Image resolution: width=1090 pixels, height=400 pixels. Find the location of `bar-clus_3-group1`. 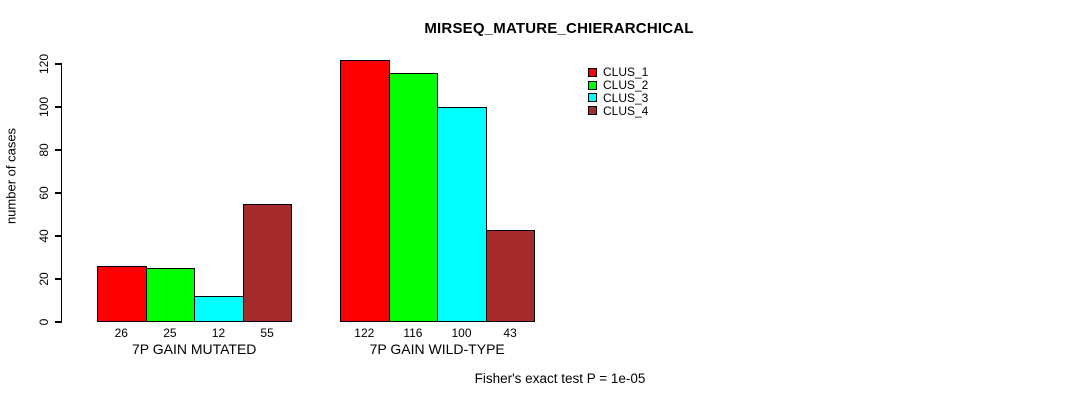

bar-clus_3-group1 is located at coordinates (219, 309).